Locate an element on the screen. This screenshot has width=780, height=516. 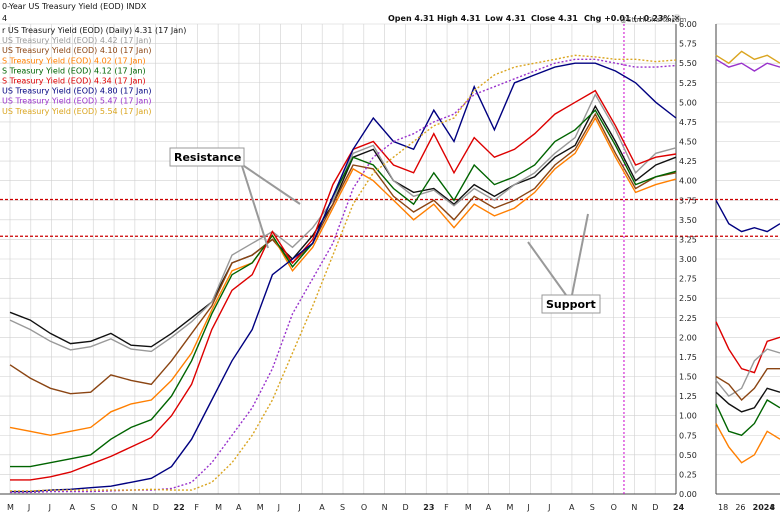
inset-x-tick-label: 26 is located at coordinates (740, 507).